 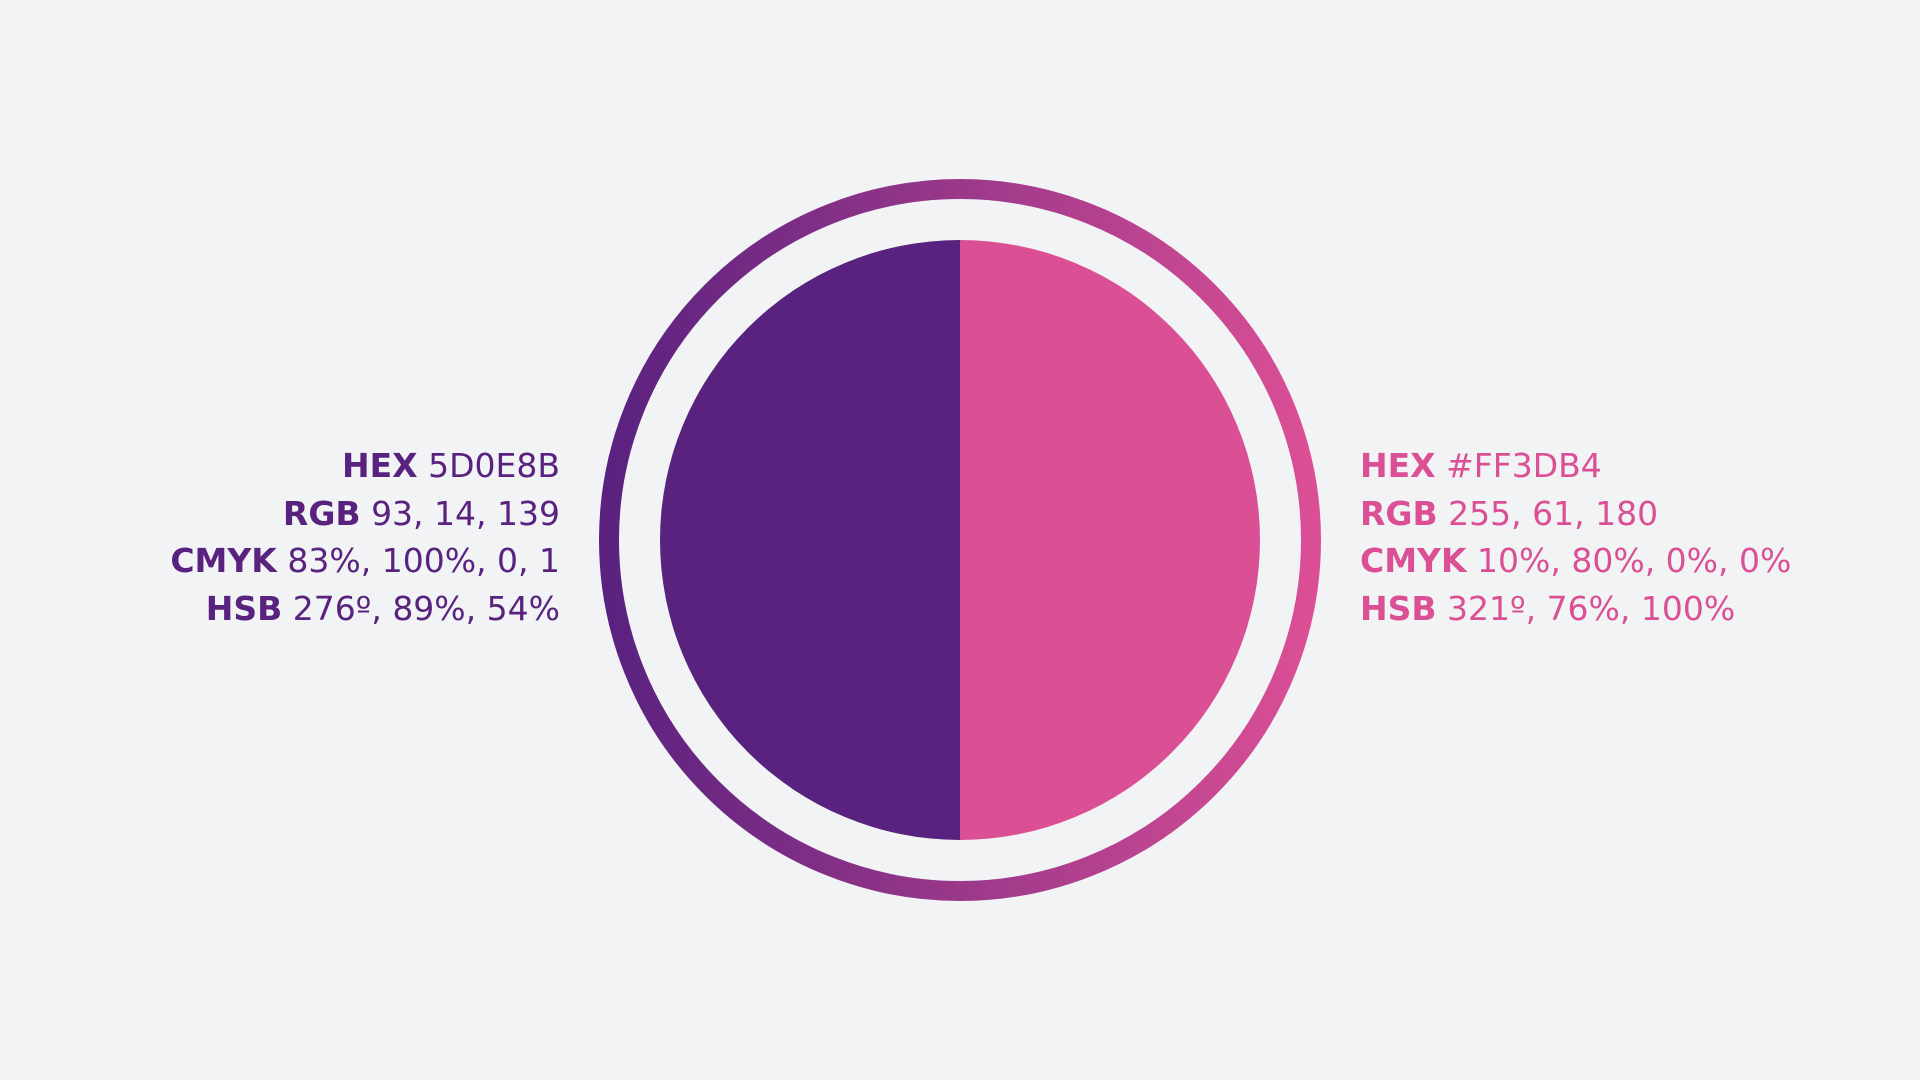 What do you see at coordinates (426, 608) in the screenshot?
I see `hsb-value: 276º, 89%, 54%` at bounding box center [426, 608].